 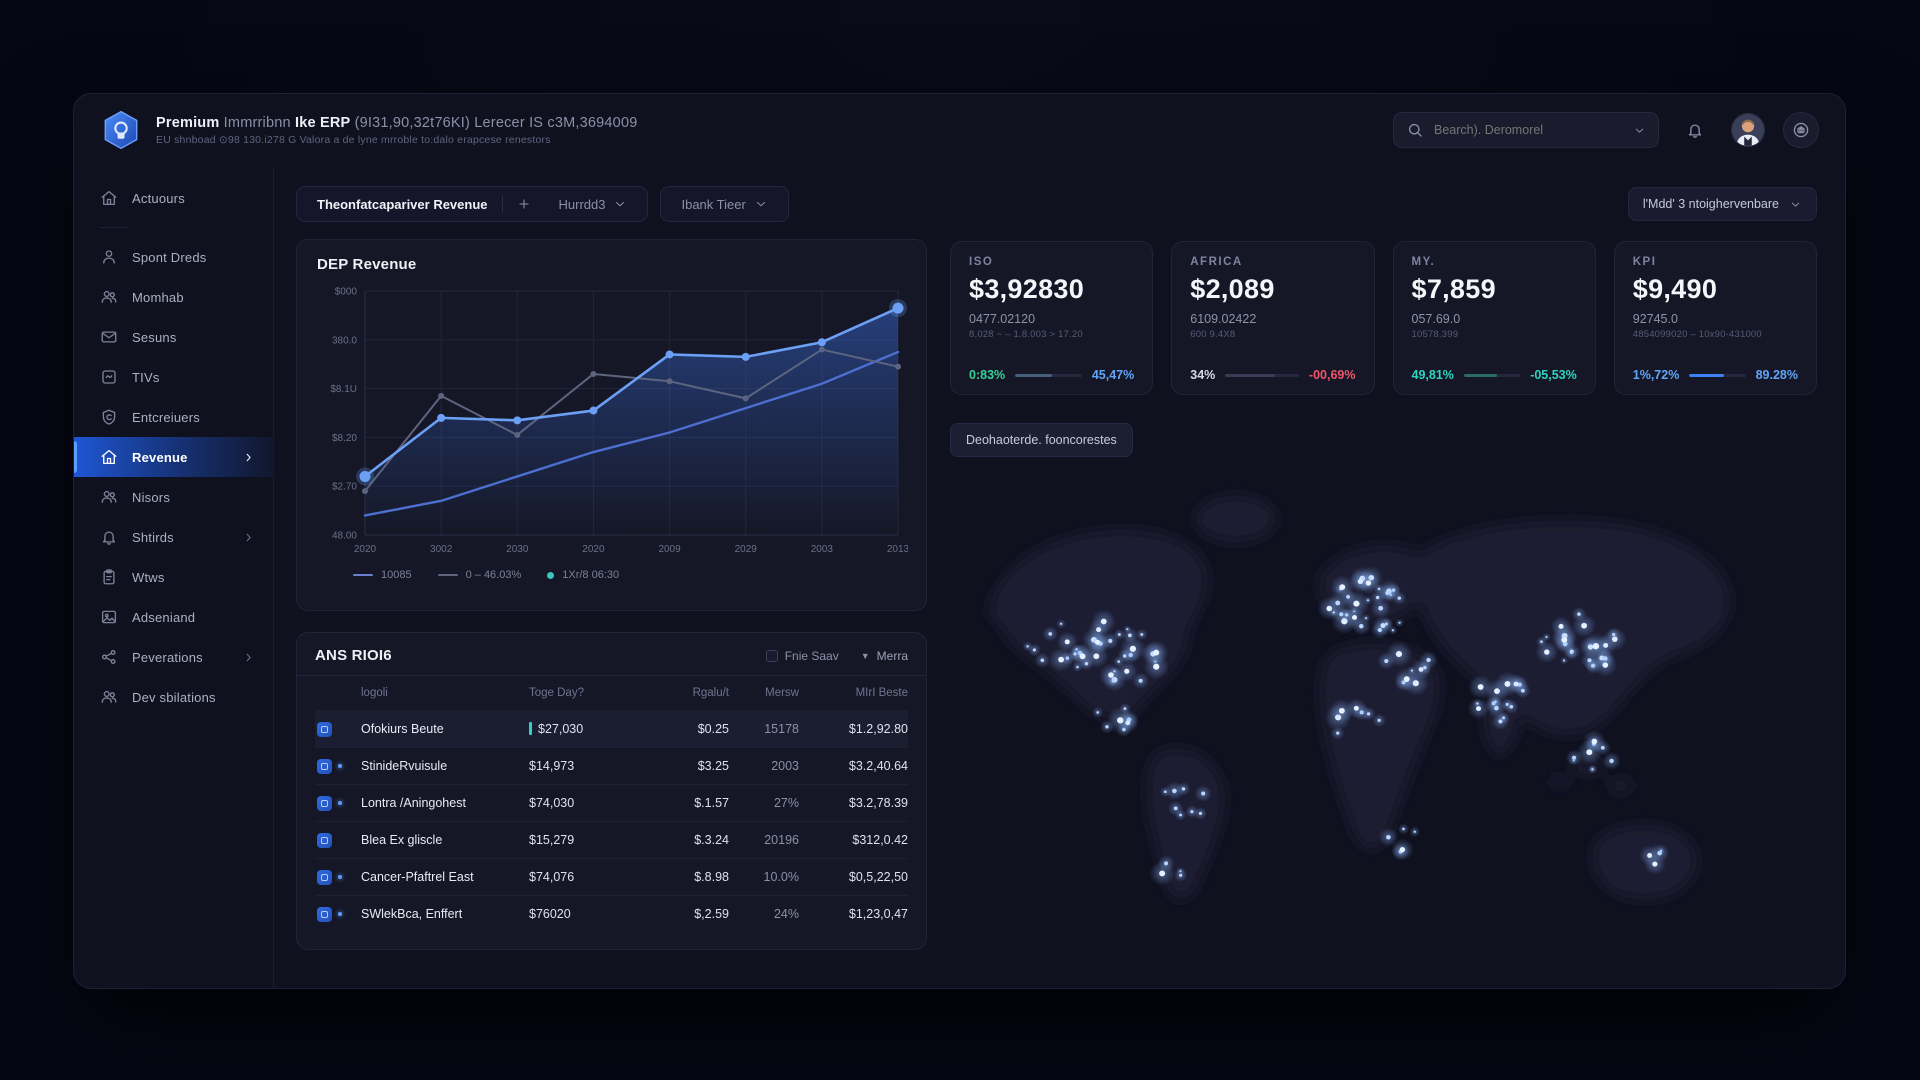 I want to click on kpi-change-left: 34%, so click(x=1203, y=375).